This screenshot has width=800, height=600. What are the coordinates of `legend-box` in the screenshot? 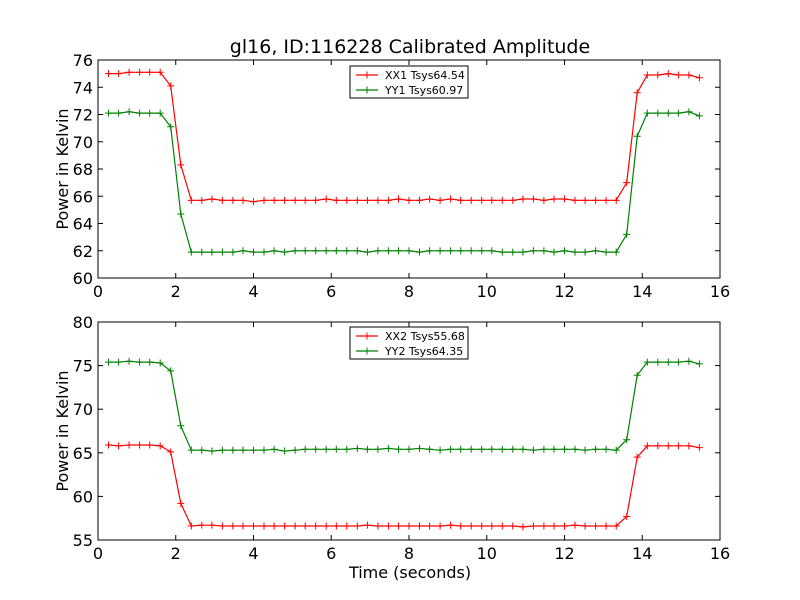 It's located at (409, 343).